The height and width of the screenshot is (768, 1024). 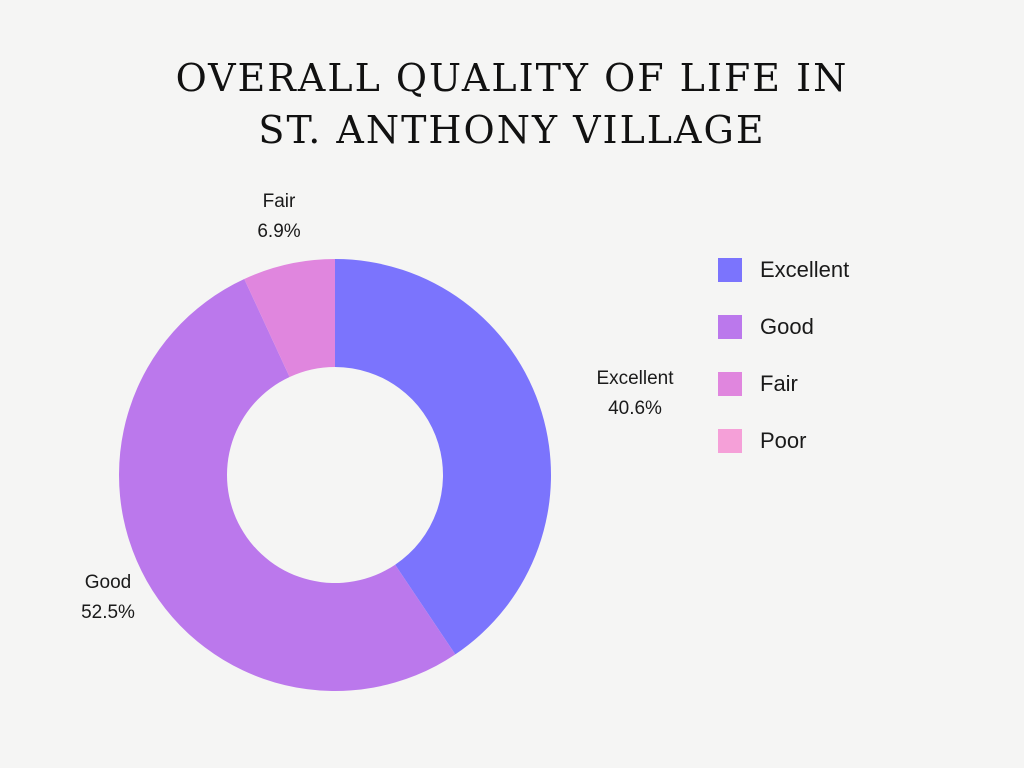 What do you see at coordinates (730, 270) in the screenshot?
I see `legend-swatch-excellent` at bounding box center [730, 270].